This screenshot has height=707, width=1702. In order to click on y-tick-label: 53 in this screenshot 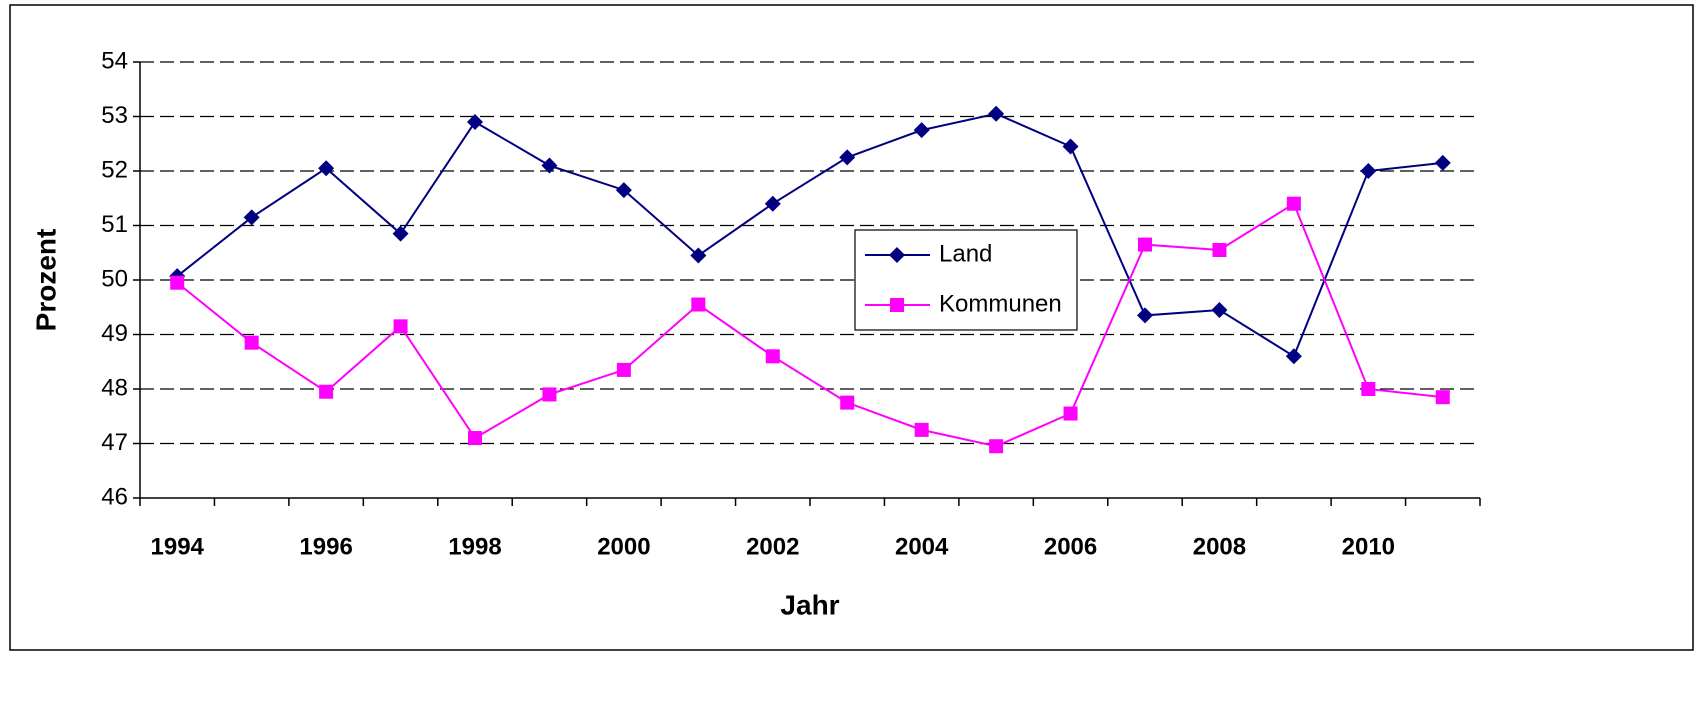, I will do `click(114, 115)`.